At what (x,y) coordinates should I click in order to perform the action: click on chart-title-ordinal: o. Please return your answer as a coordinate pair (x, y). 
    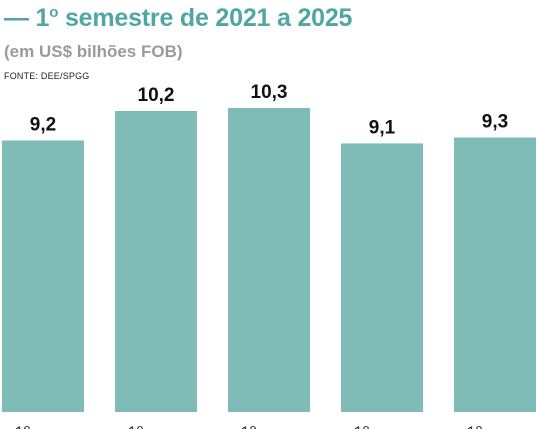
    Looking at the image, I should click on (54, 12).